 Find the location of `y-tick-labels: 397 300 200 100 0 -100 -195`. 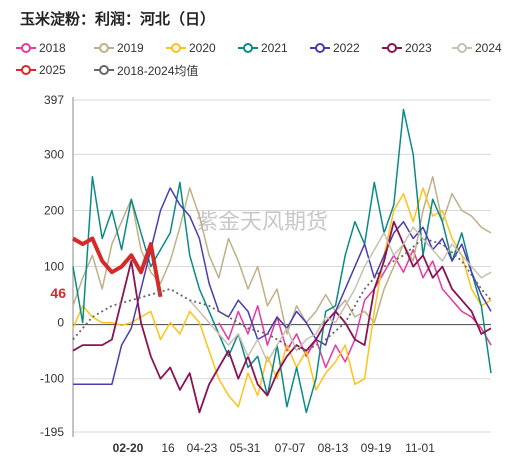

y-tick-labels: 397 300 200 100 0 -100 -195 is located at coordinates (52, 266).